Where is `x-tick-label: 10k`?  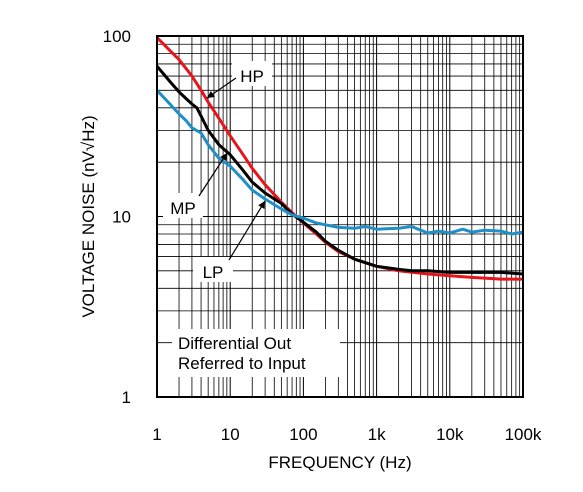
x-tick-label: 10k is located at coordinates (450, 434).